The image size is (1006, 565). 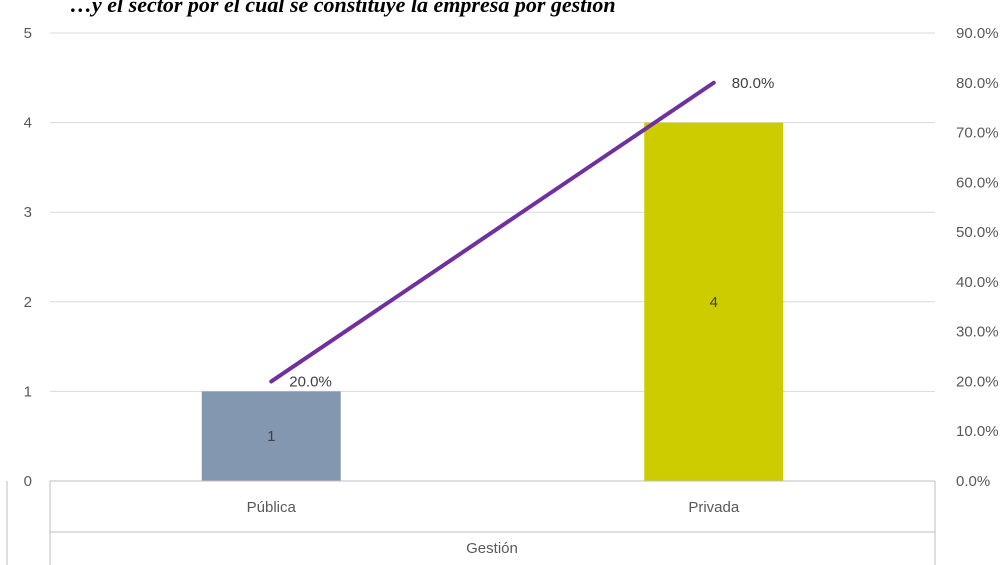 What do you see at coordinates (272, 507) in the screenshot?
I see `x-tick-label: Pública` at bounding box center [272, 507].